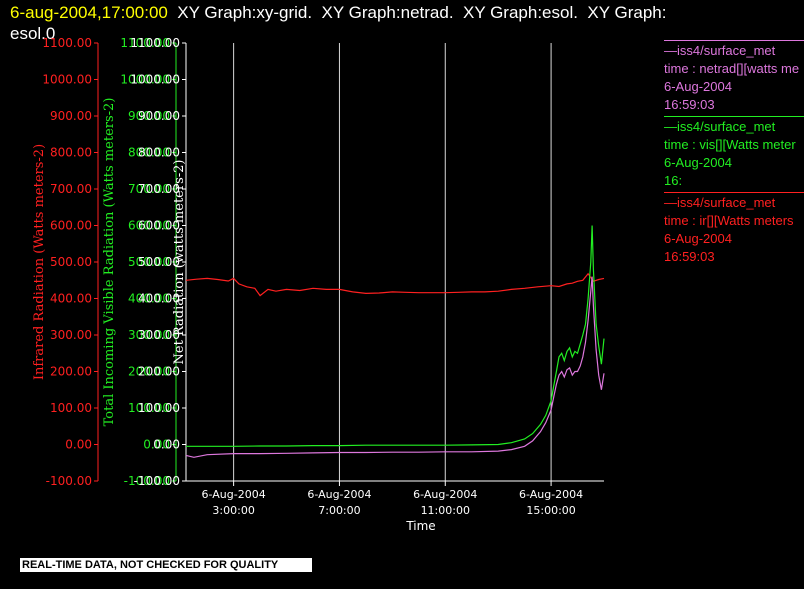 This screenshot has height=589, width=804. What do you see at coordinates (149, 262) in the screenshot?
I see `y-tick-label-vis: 500.00` at bounding box center [149, 262].